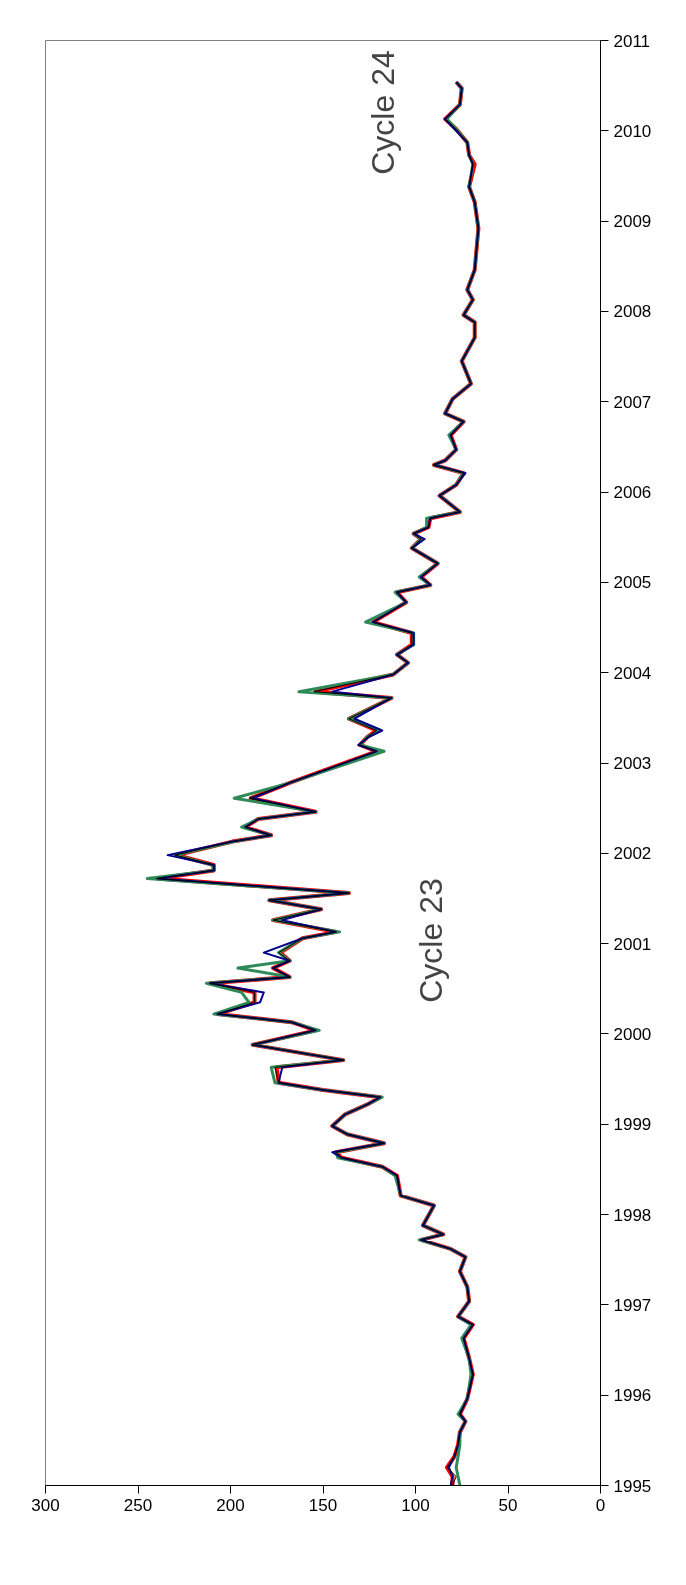  Describe the element at coordinates (632, 222) in the screenshot. I see `y-tick-label: 2009` at that location.